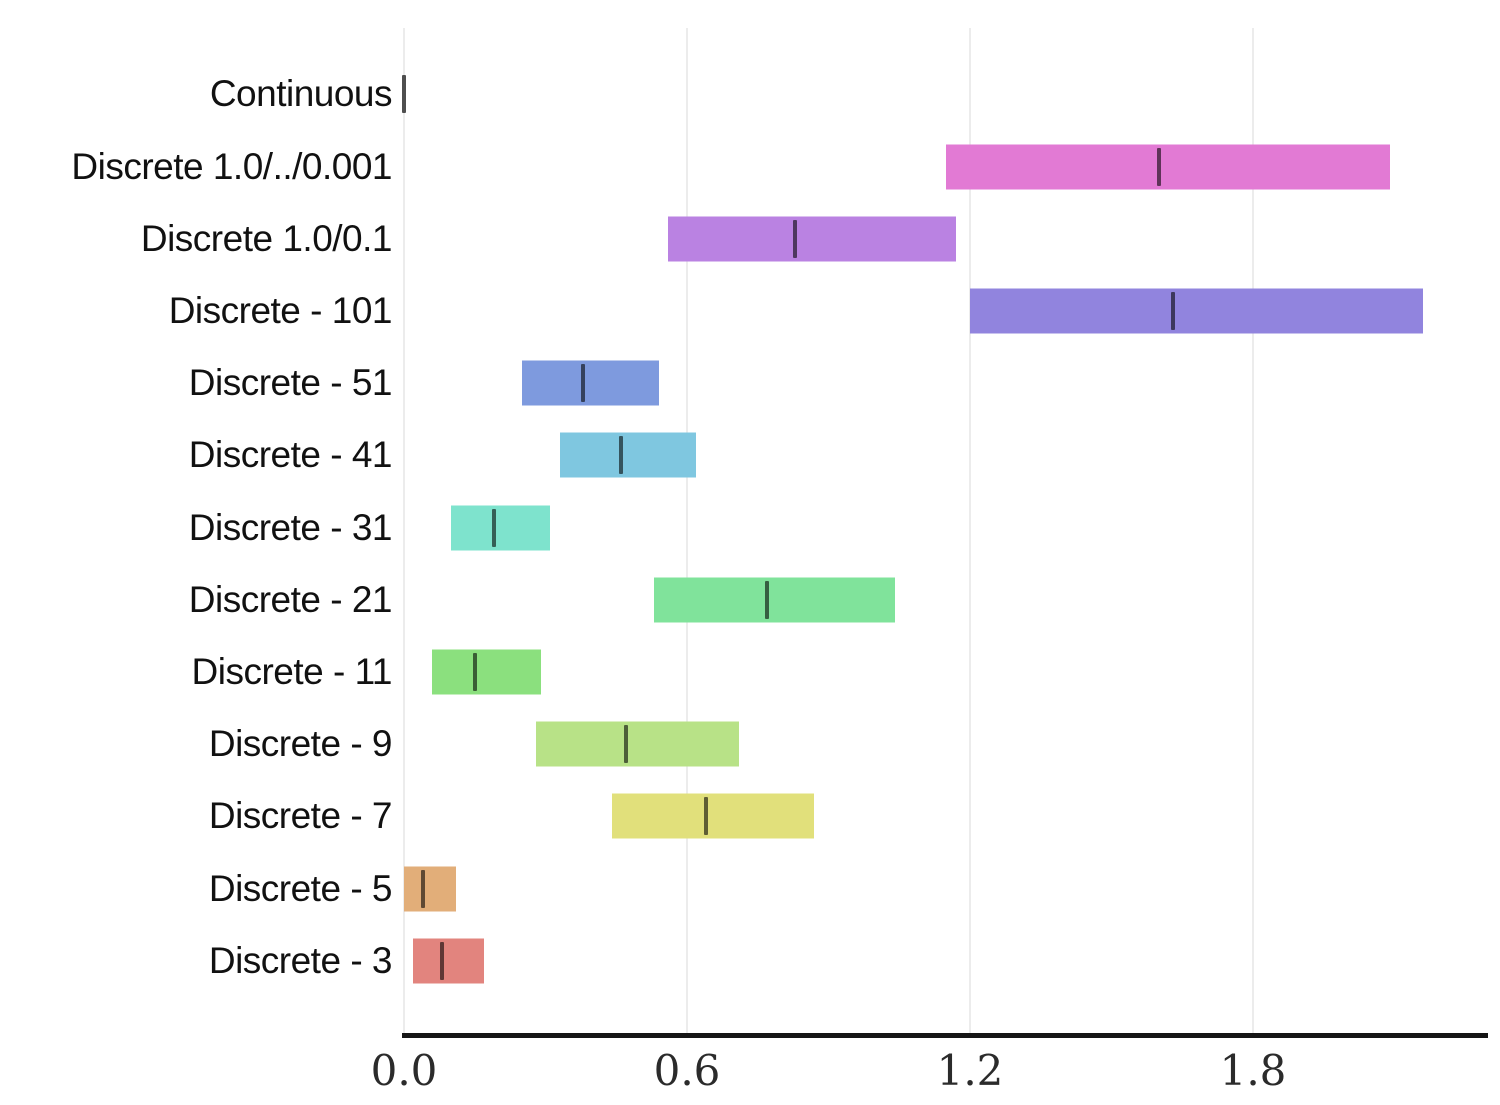 This screenshot has width=1500, height=1105. I want to click on y-axis-label: Continuous, so click(301, 94).